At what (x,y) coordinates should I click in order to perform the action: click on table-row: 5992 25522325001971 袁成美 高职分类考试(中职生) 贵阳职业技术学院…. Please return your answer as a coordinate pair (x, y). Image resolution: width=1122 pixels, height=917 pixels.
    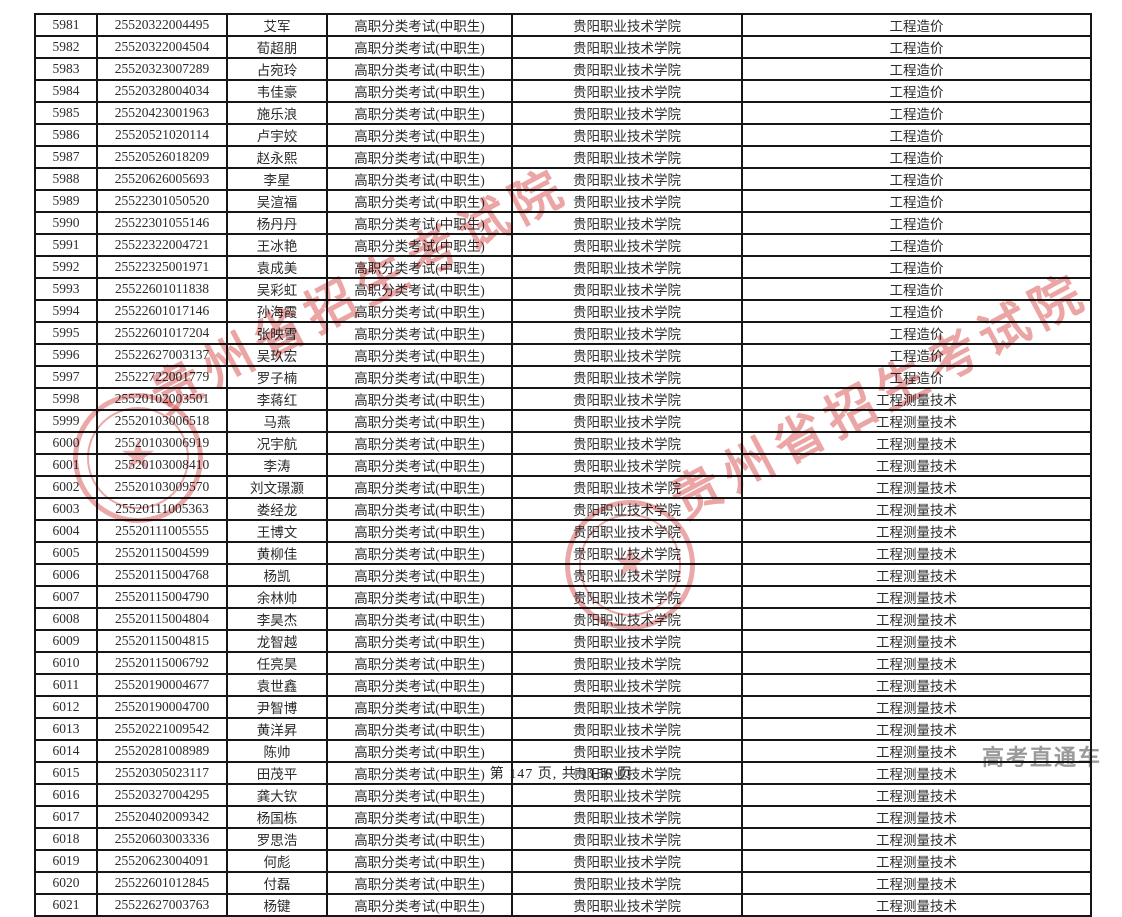
    Looking at the image, I should click on (563, 267).